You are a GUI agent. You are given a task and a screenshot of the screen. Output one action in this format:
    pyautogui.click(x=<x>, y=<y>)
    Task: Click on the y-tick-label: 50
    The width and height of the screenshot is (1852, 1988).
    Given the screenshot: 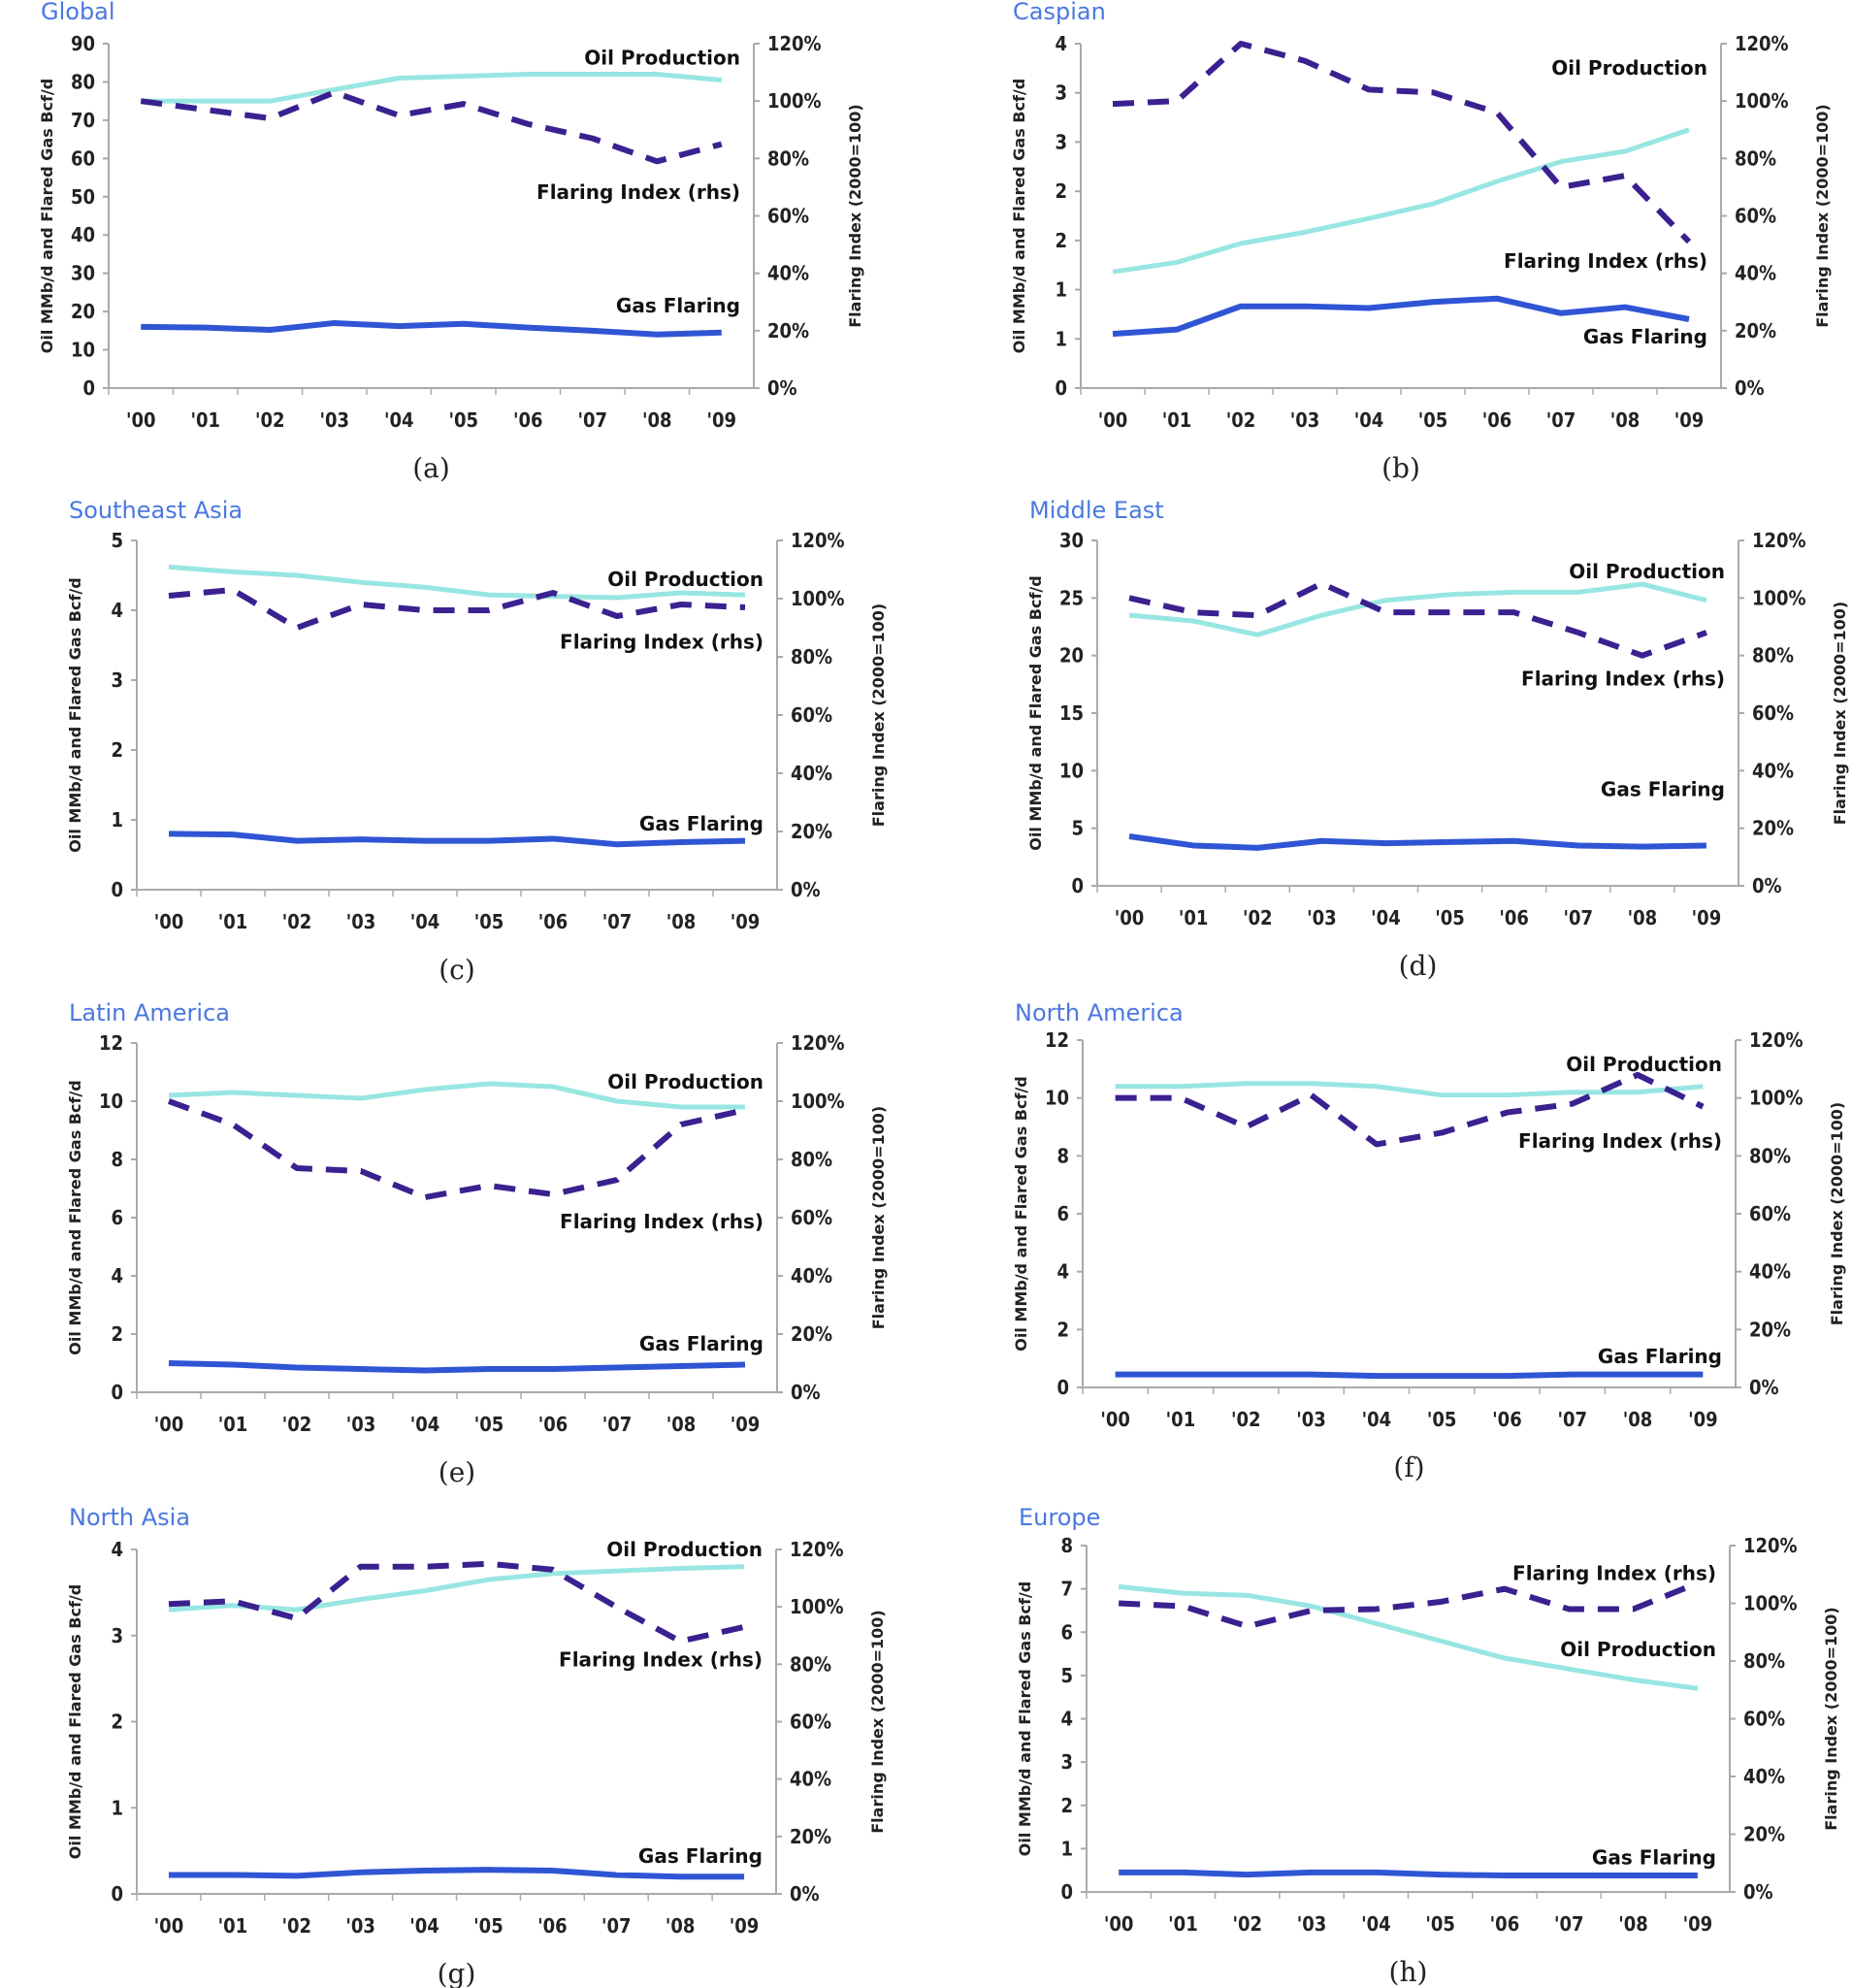 What is the action you would take?
    pyautogui.click(x=83, y=197)
    